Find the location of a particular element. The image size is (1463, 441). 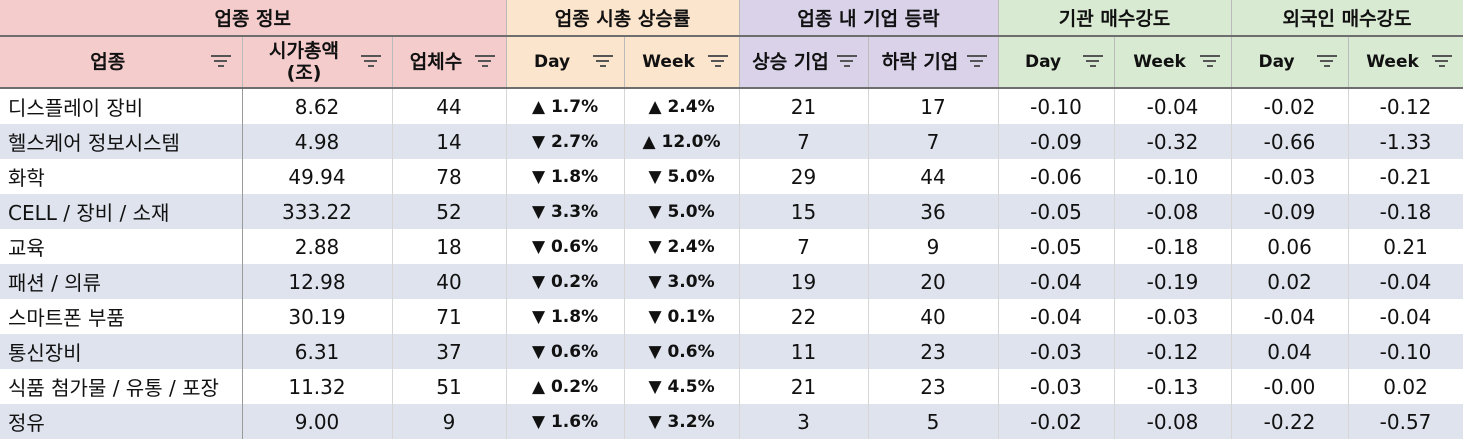

cap-change-week-cell: ▼ 2.4% is located at coordinates (682, 246).